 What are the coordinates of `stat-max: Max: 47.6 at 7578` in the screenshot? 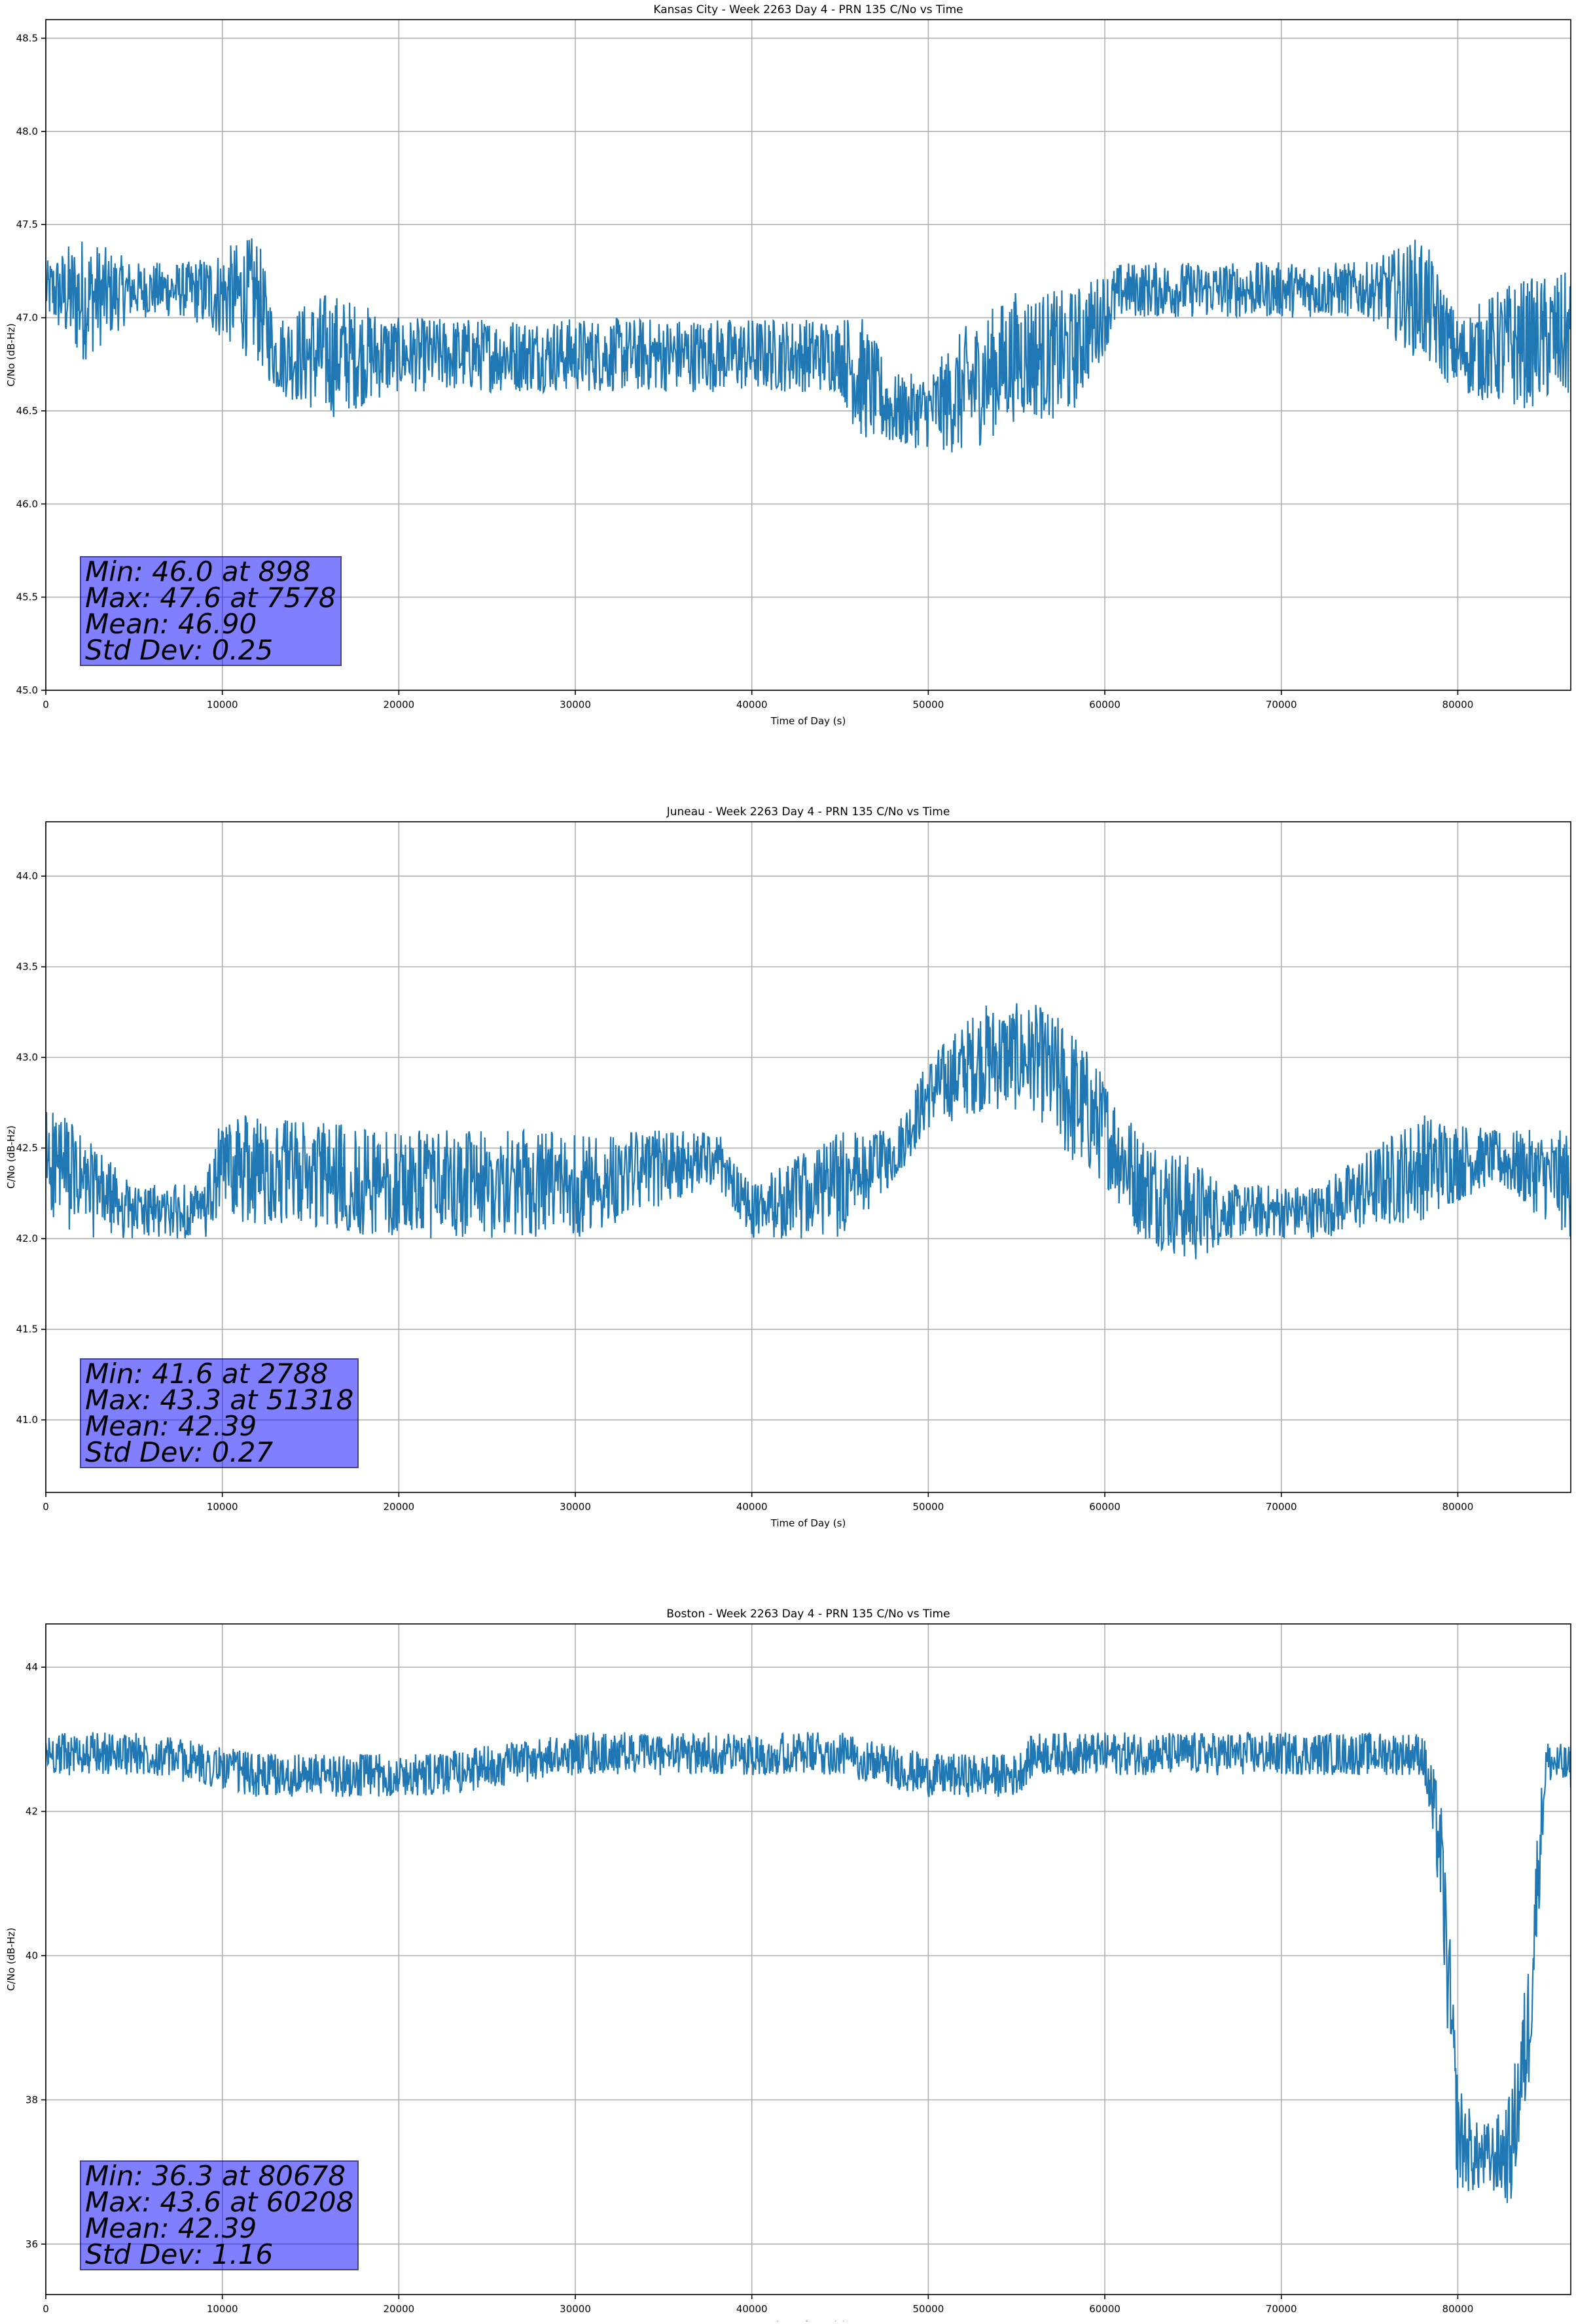 It's located at (210, 598).